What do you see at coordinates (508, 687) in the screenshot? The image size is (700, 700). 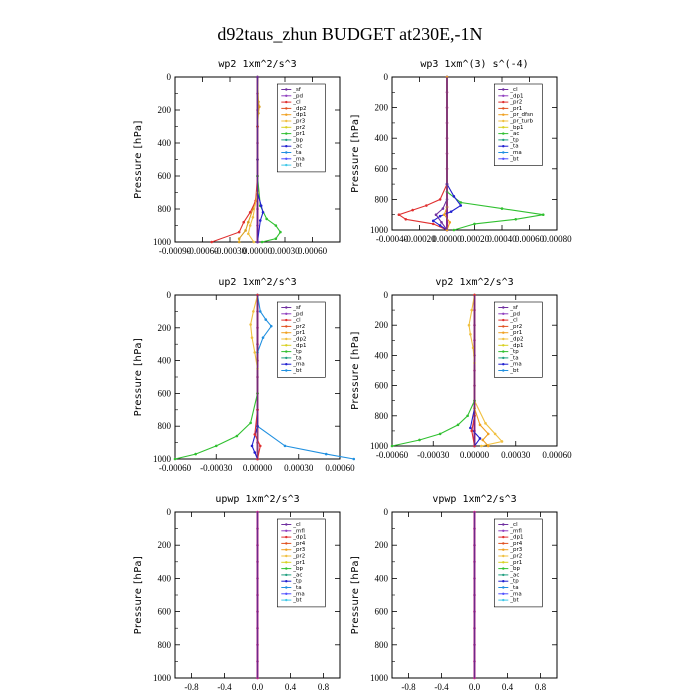 I see `x-tick-label: 0.4` at bounding box center [508, 687].